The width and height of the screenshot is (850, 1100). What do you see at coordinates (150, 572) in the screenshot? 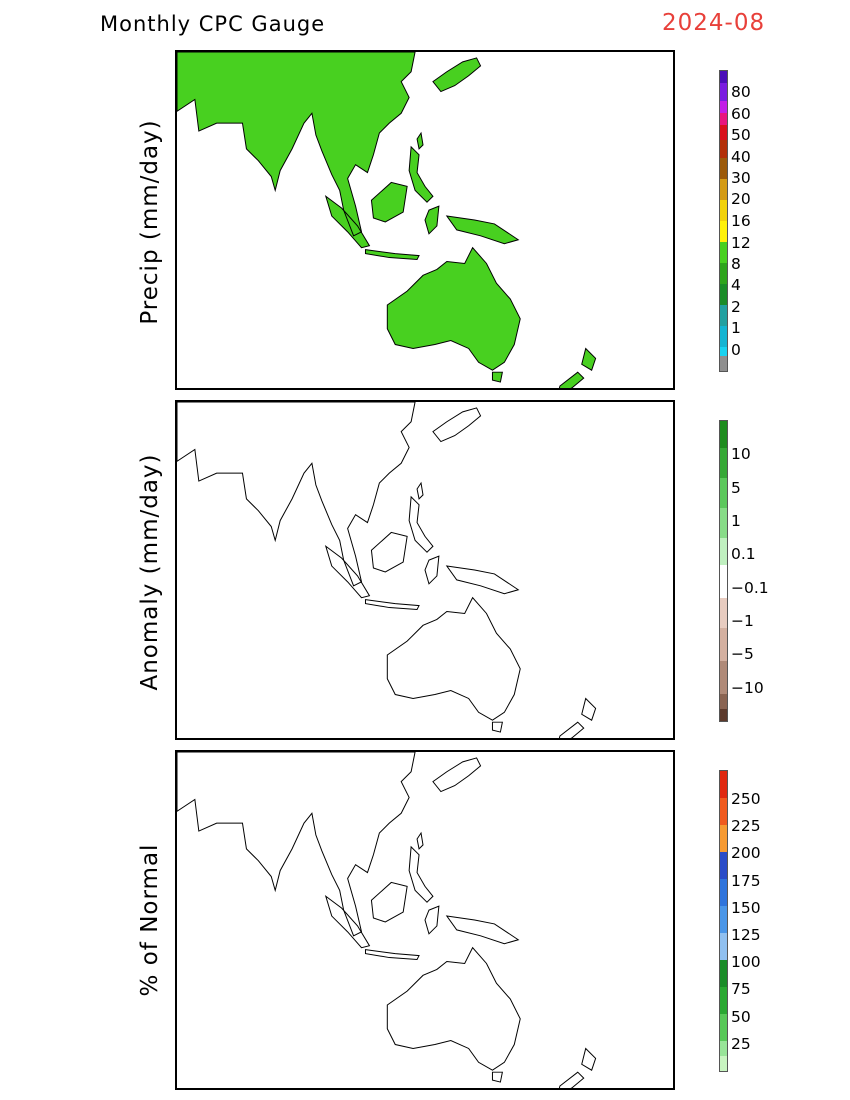
I see `anomaly-ylabel: Anomaly (mm/day)` at bounding box center [150, 572].